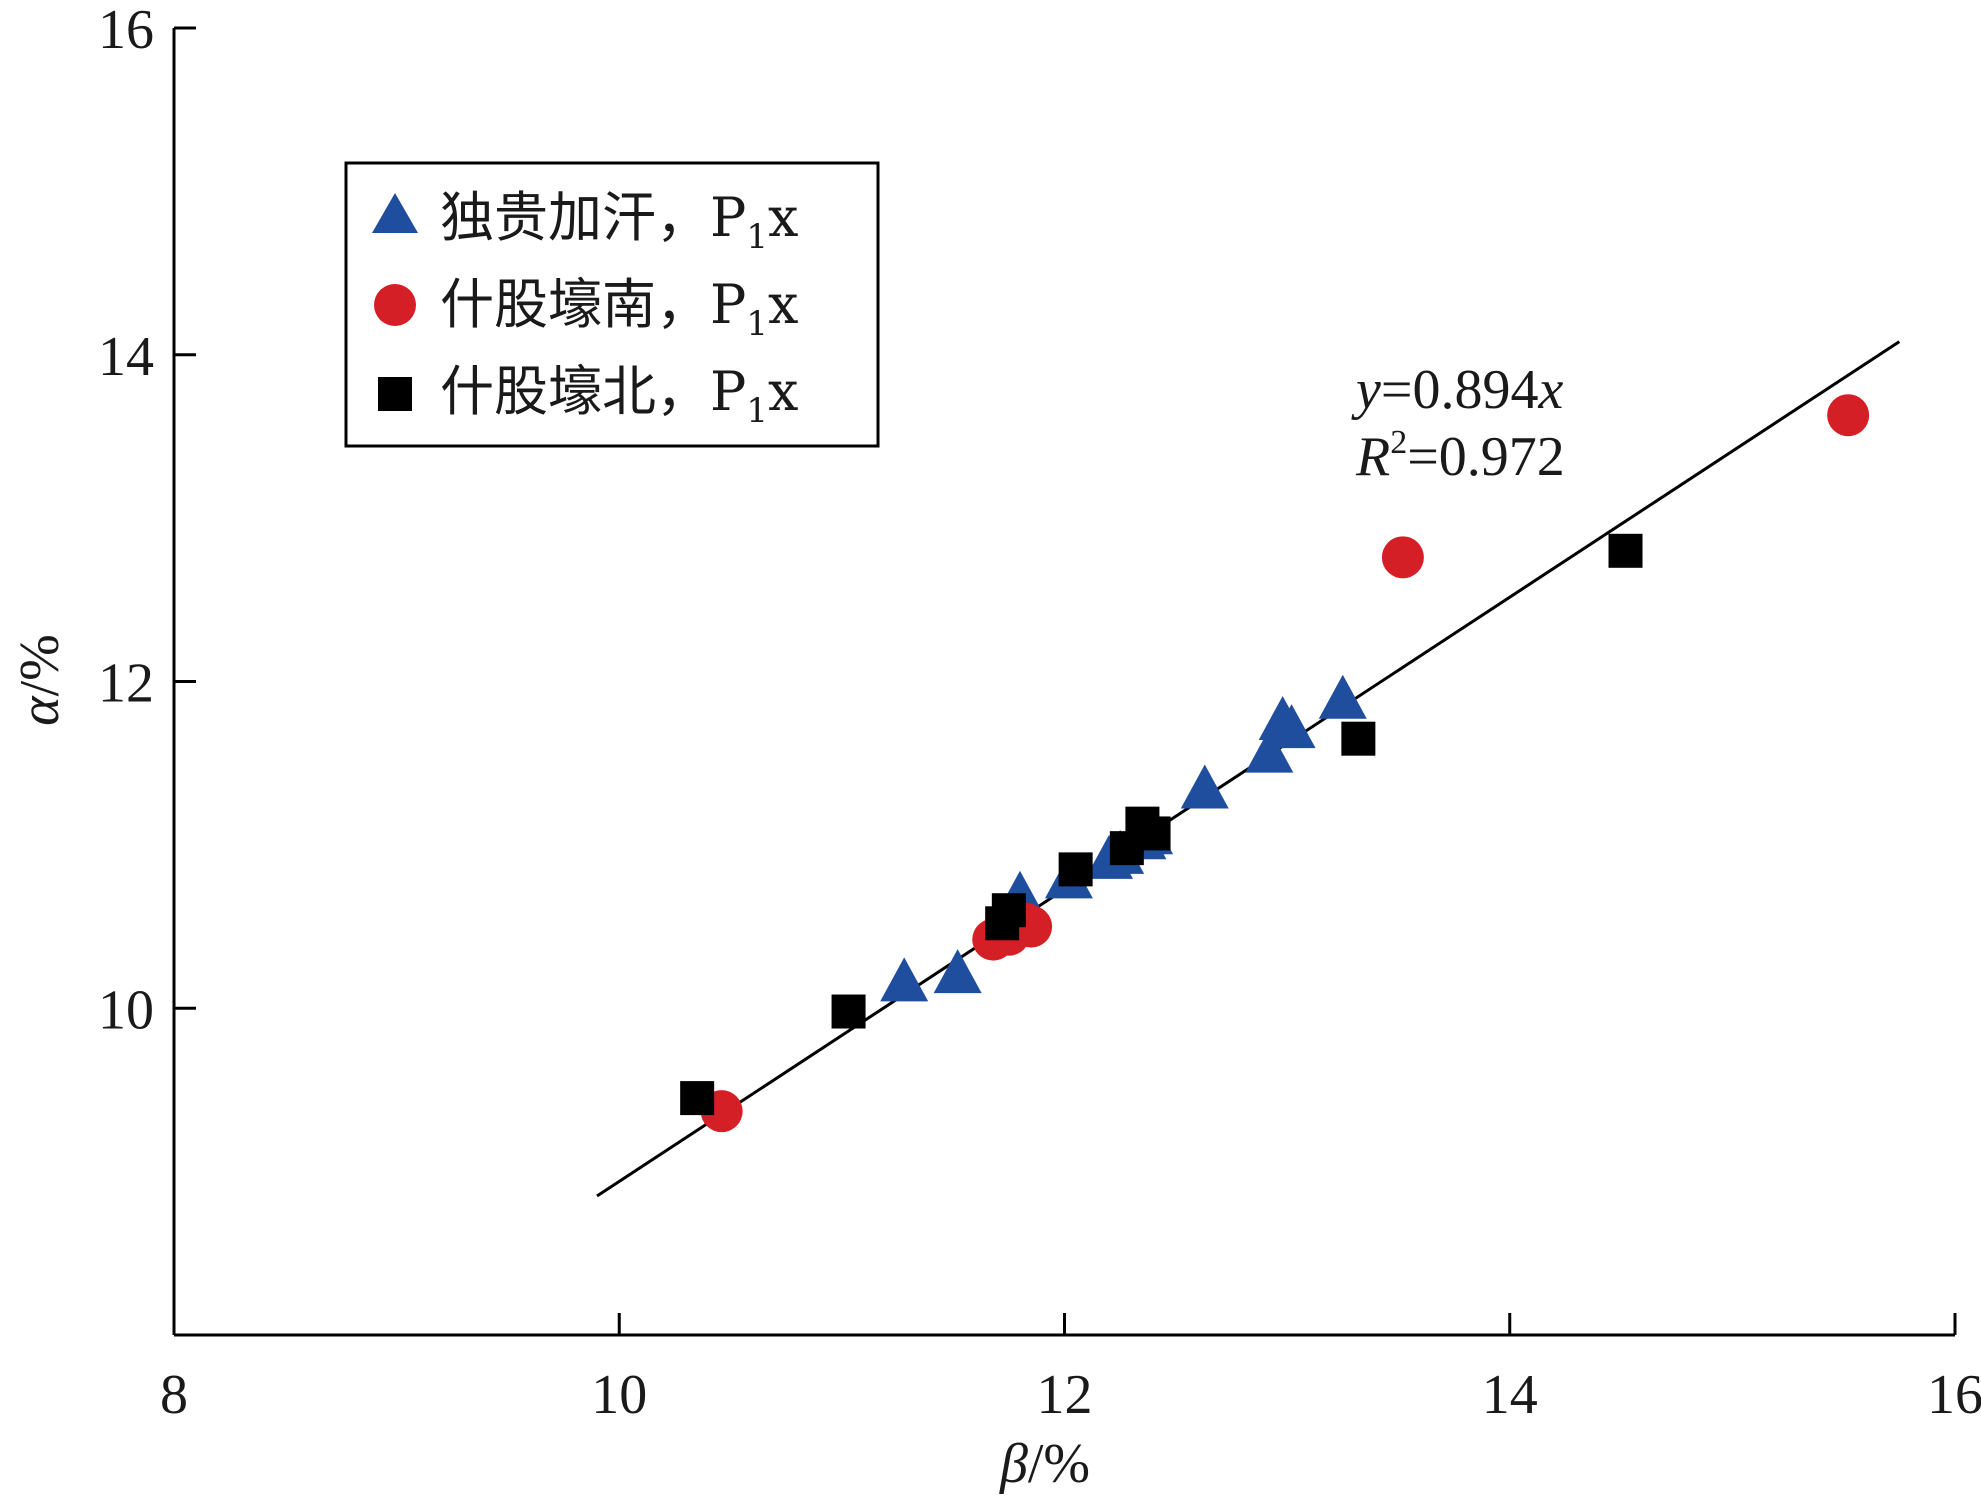  I want to click on legend-triangle-icon, so click(395, 213).